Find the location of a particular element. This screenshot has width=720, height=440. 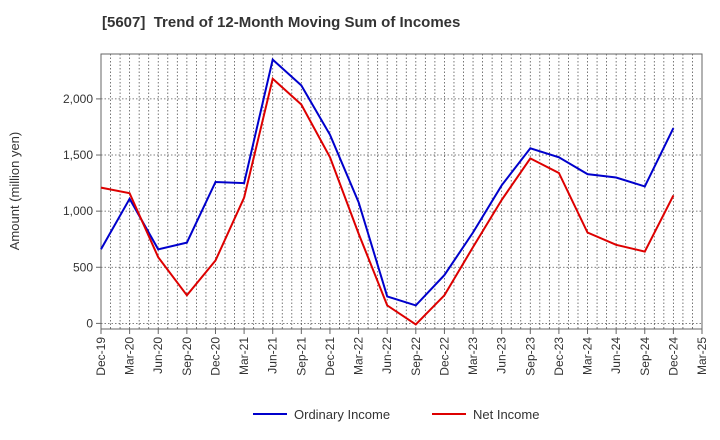

x-tick-label: Dec-23 is located at coordinates (559, 356).